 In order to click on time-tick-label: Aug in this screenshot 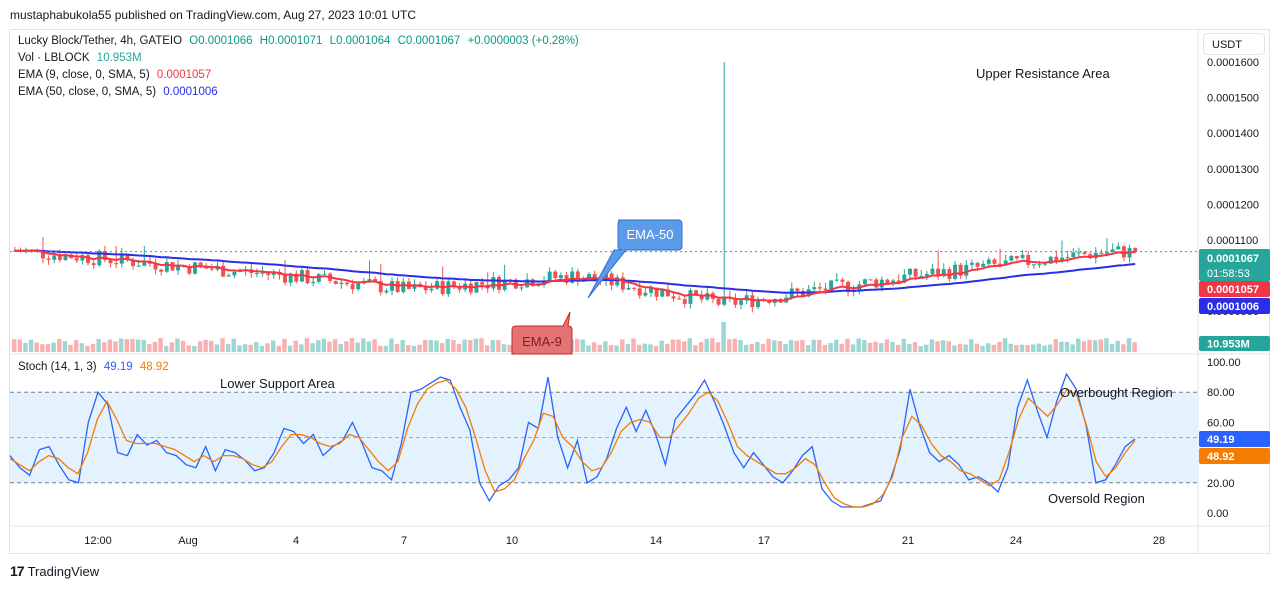, I will do `click(188, 541)`.